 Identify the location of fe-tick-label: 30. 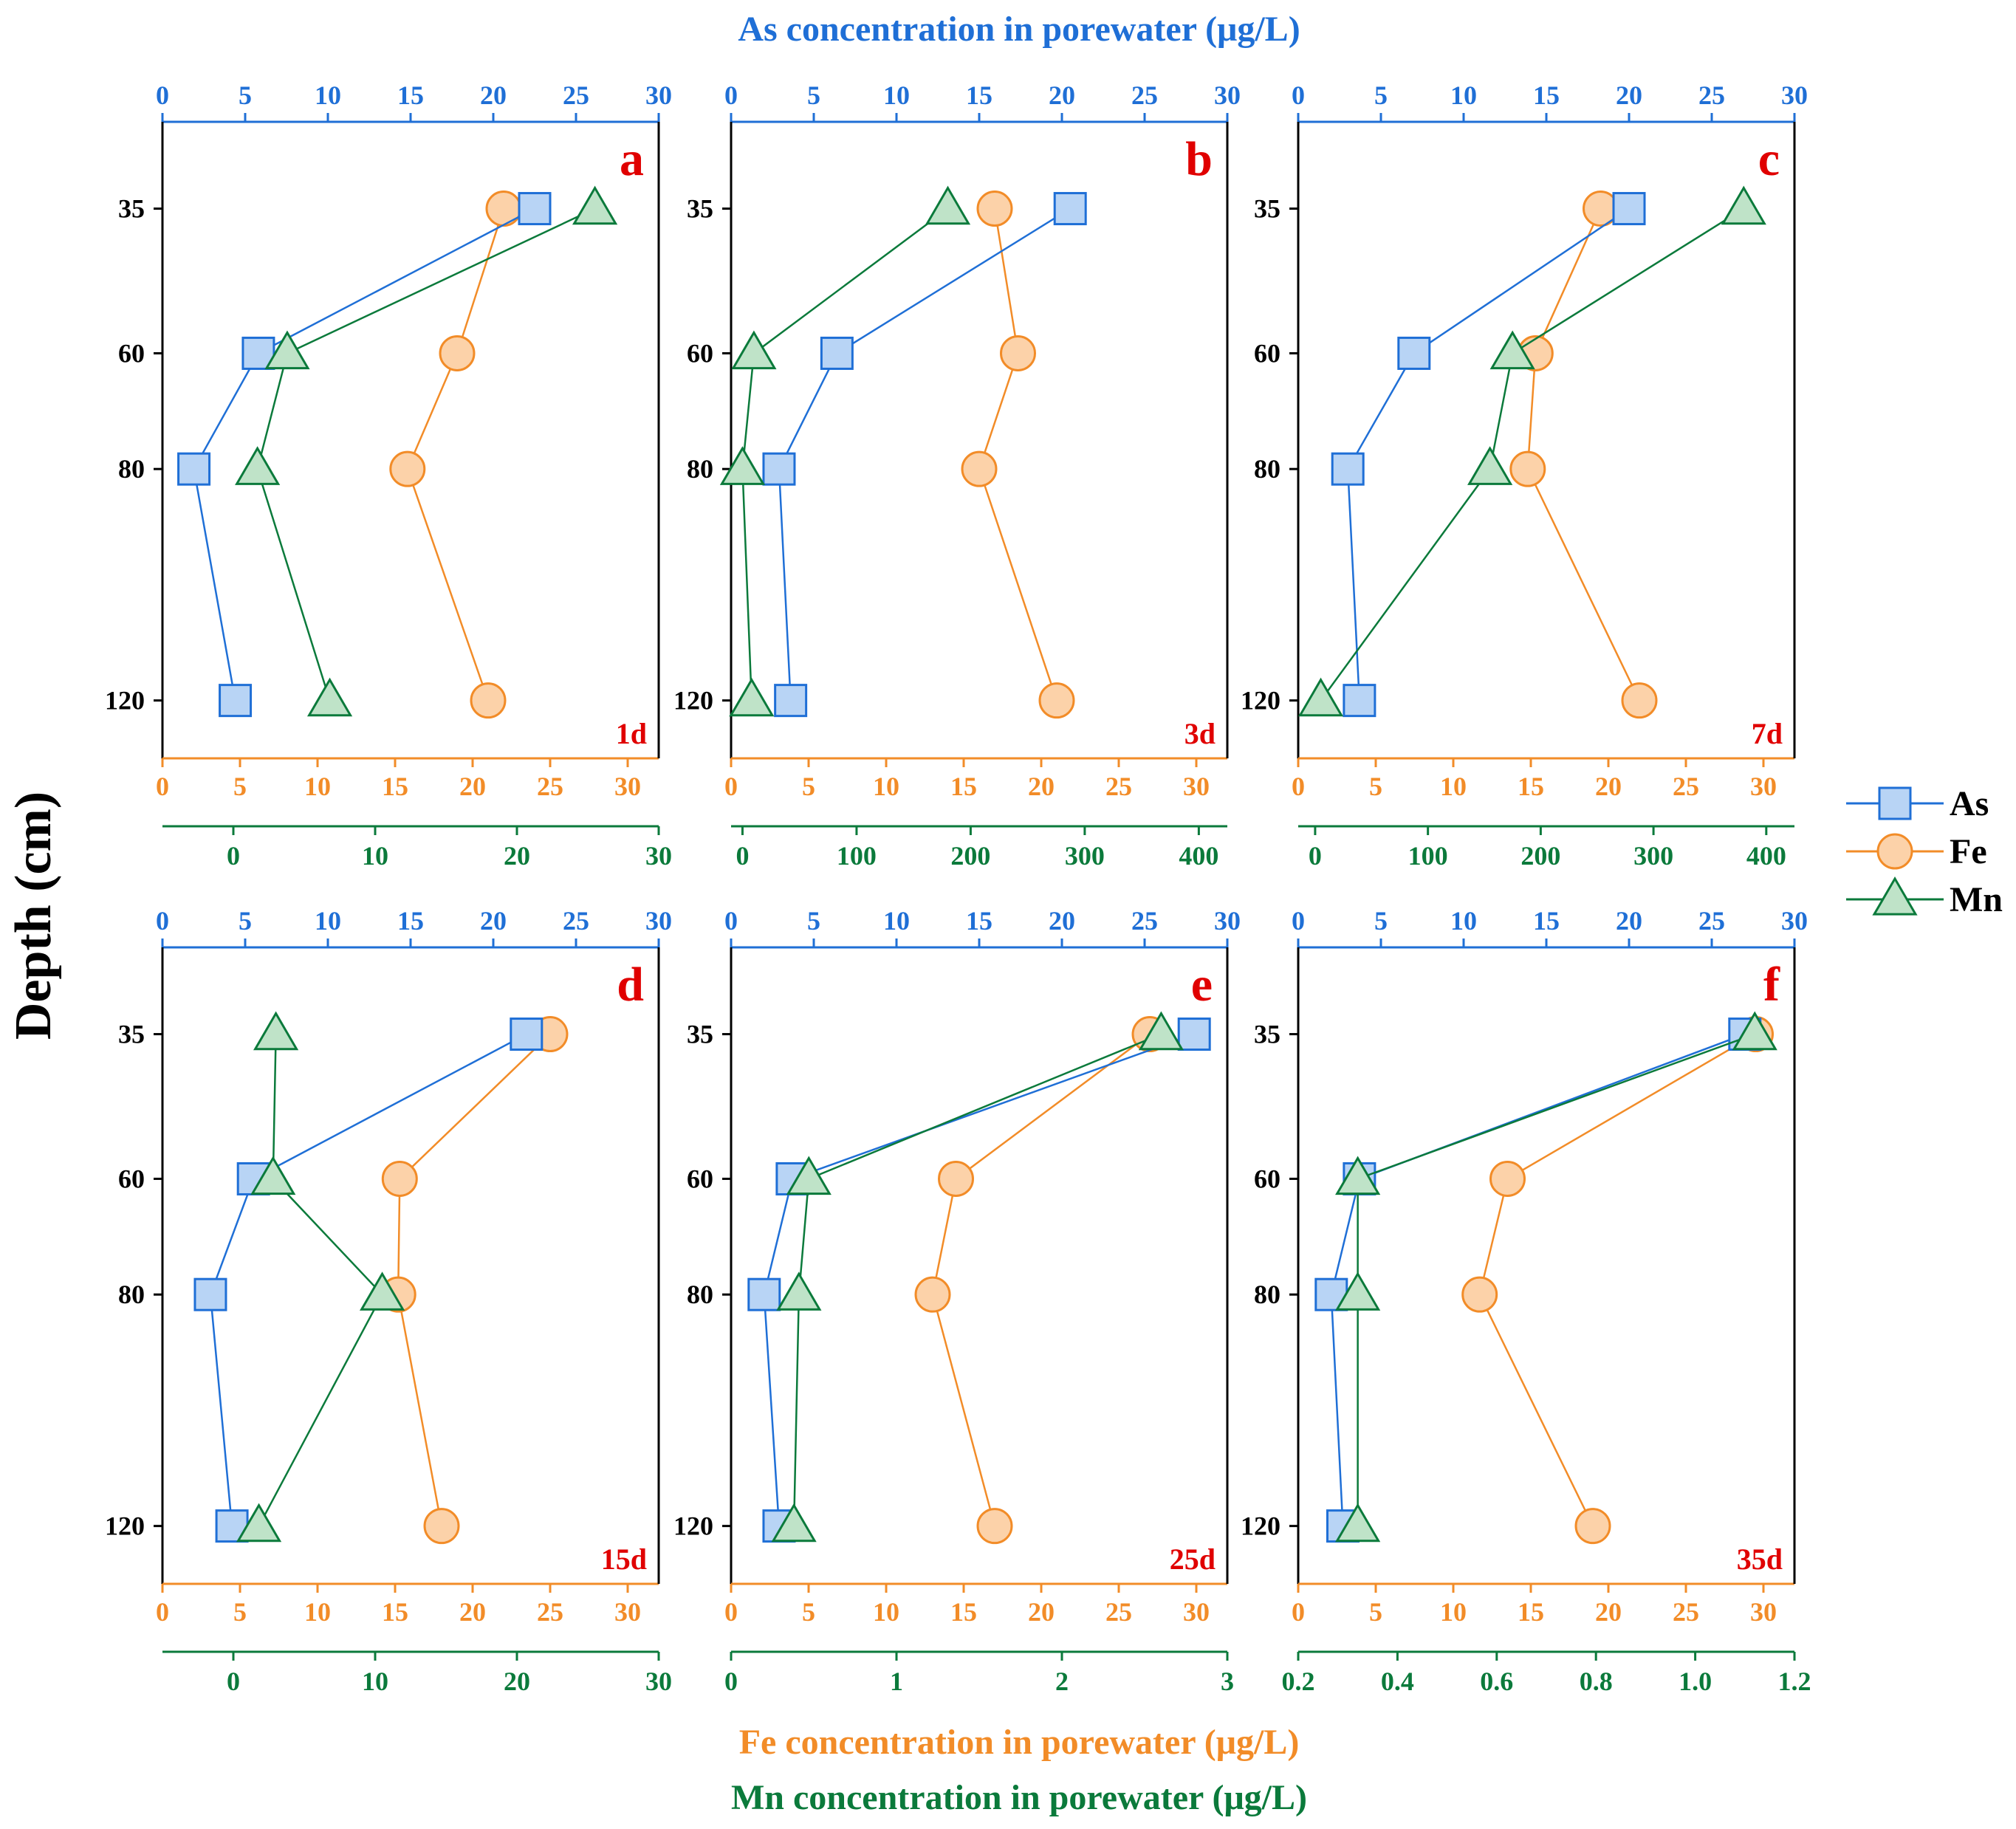
(628, 787).